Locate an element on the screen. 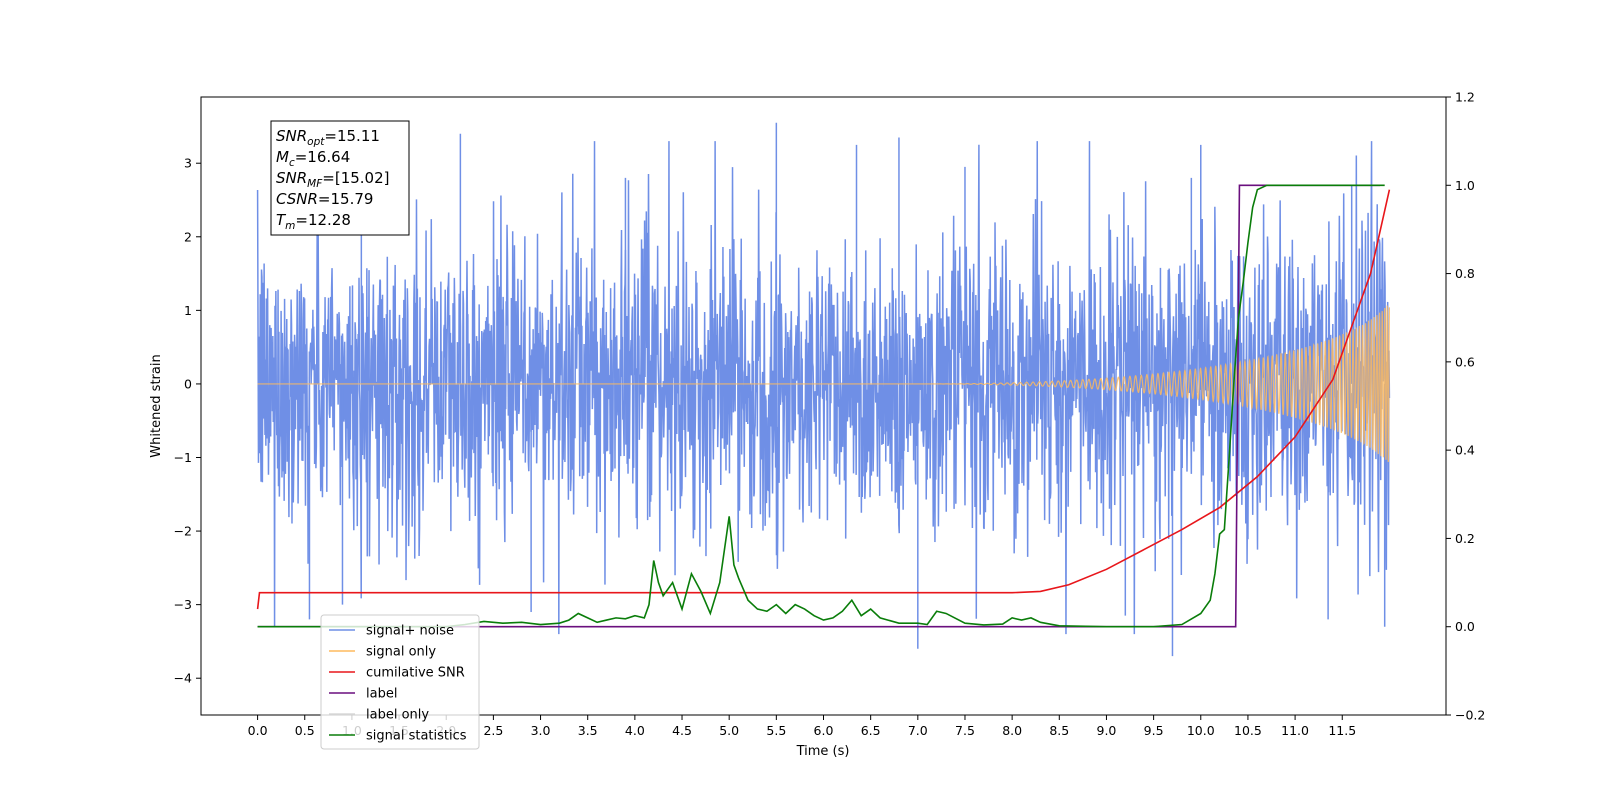 The image size is (1600, 800). x-tick-label: 11.0 is located at coordinates (1295, 730).